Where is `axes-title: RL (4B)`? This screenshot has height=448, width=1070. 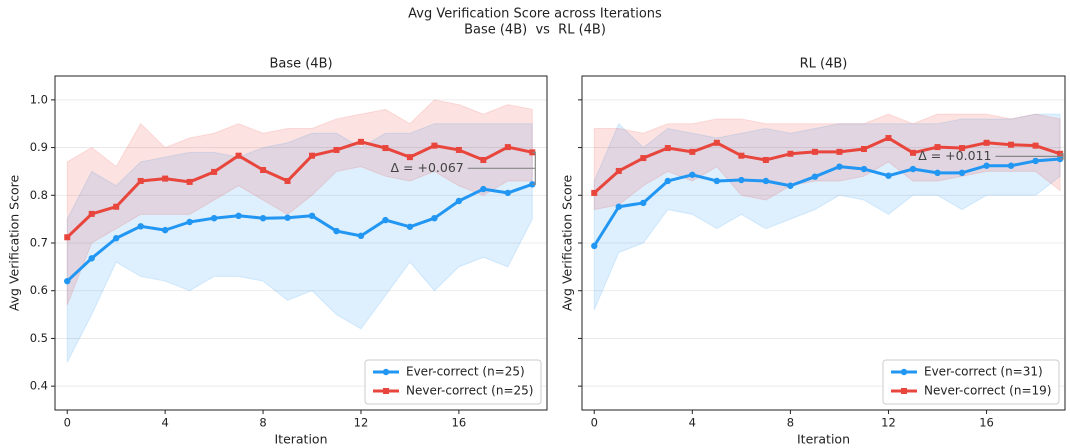 axes-title: RL (4B) is located at coordinates (824, 64).